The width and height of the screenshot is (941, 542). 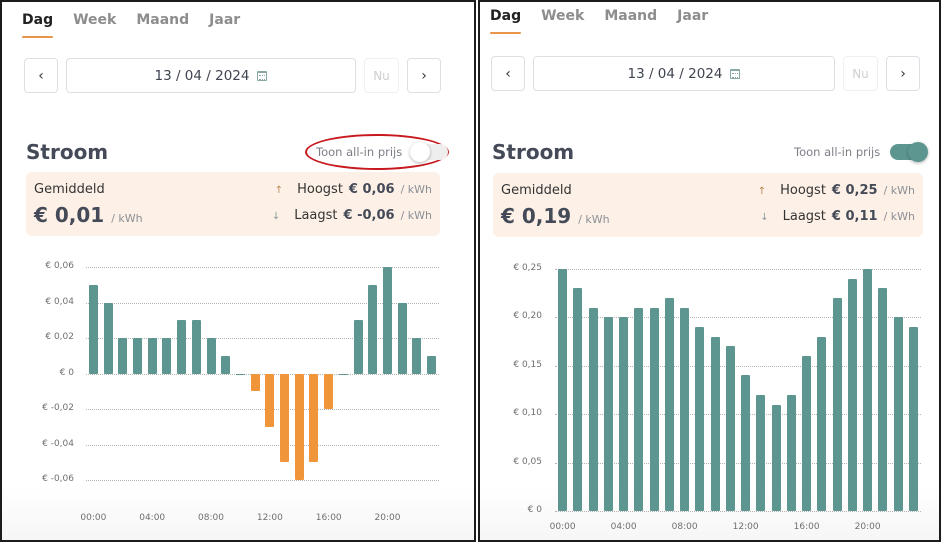 What do you see at coordinates (152, 518) in the screenshot?
I see `x-axis-tick-label: 04:00` at bounding box center [152, 518].